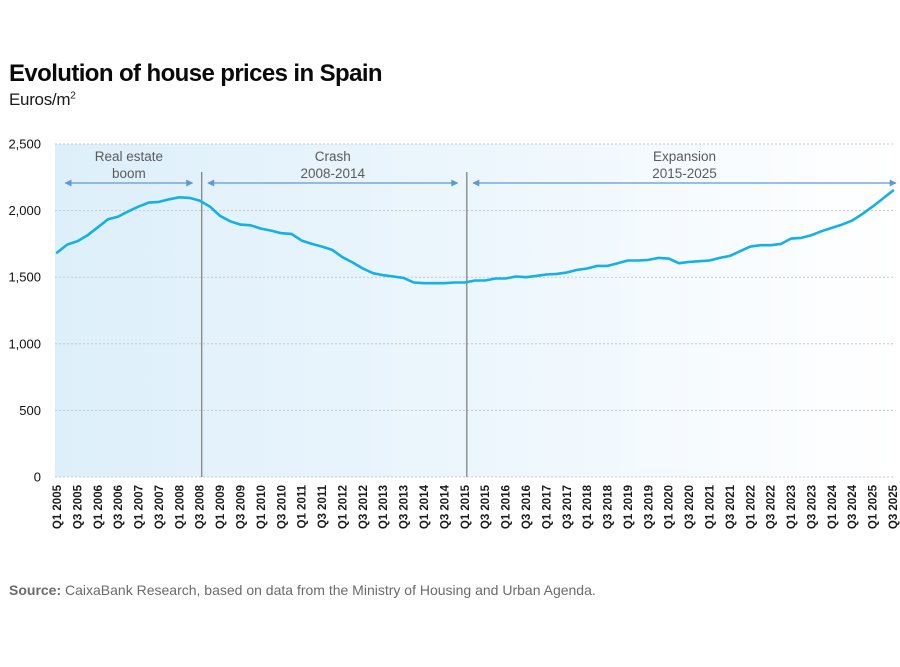  I want to click on y-tick-label: 2,000, so click(24, 210).